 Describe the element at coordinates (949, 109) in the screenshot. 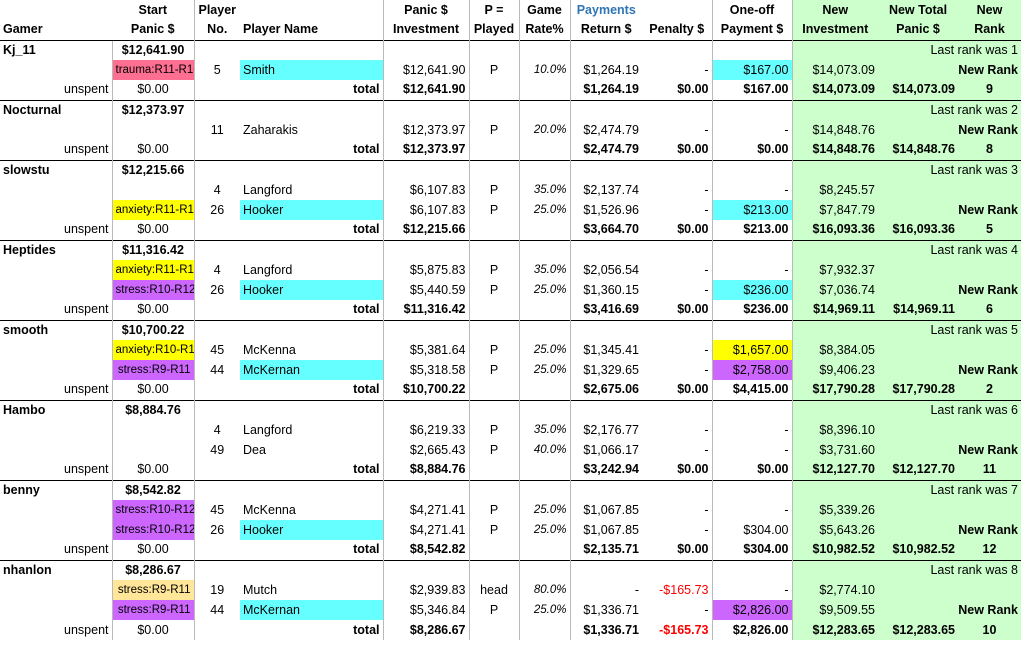

I see `last-rank-label: Last rank was 2` at that location.